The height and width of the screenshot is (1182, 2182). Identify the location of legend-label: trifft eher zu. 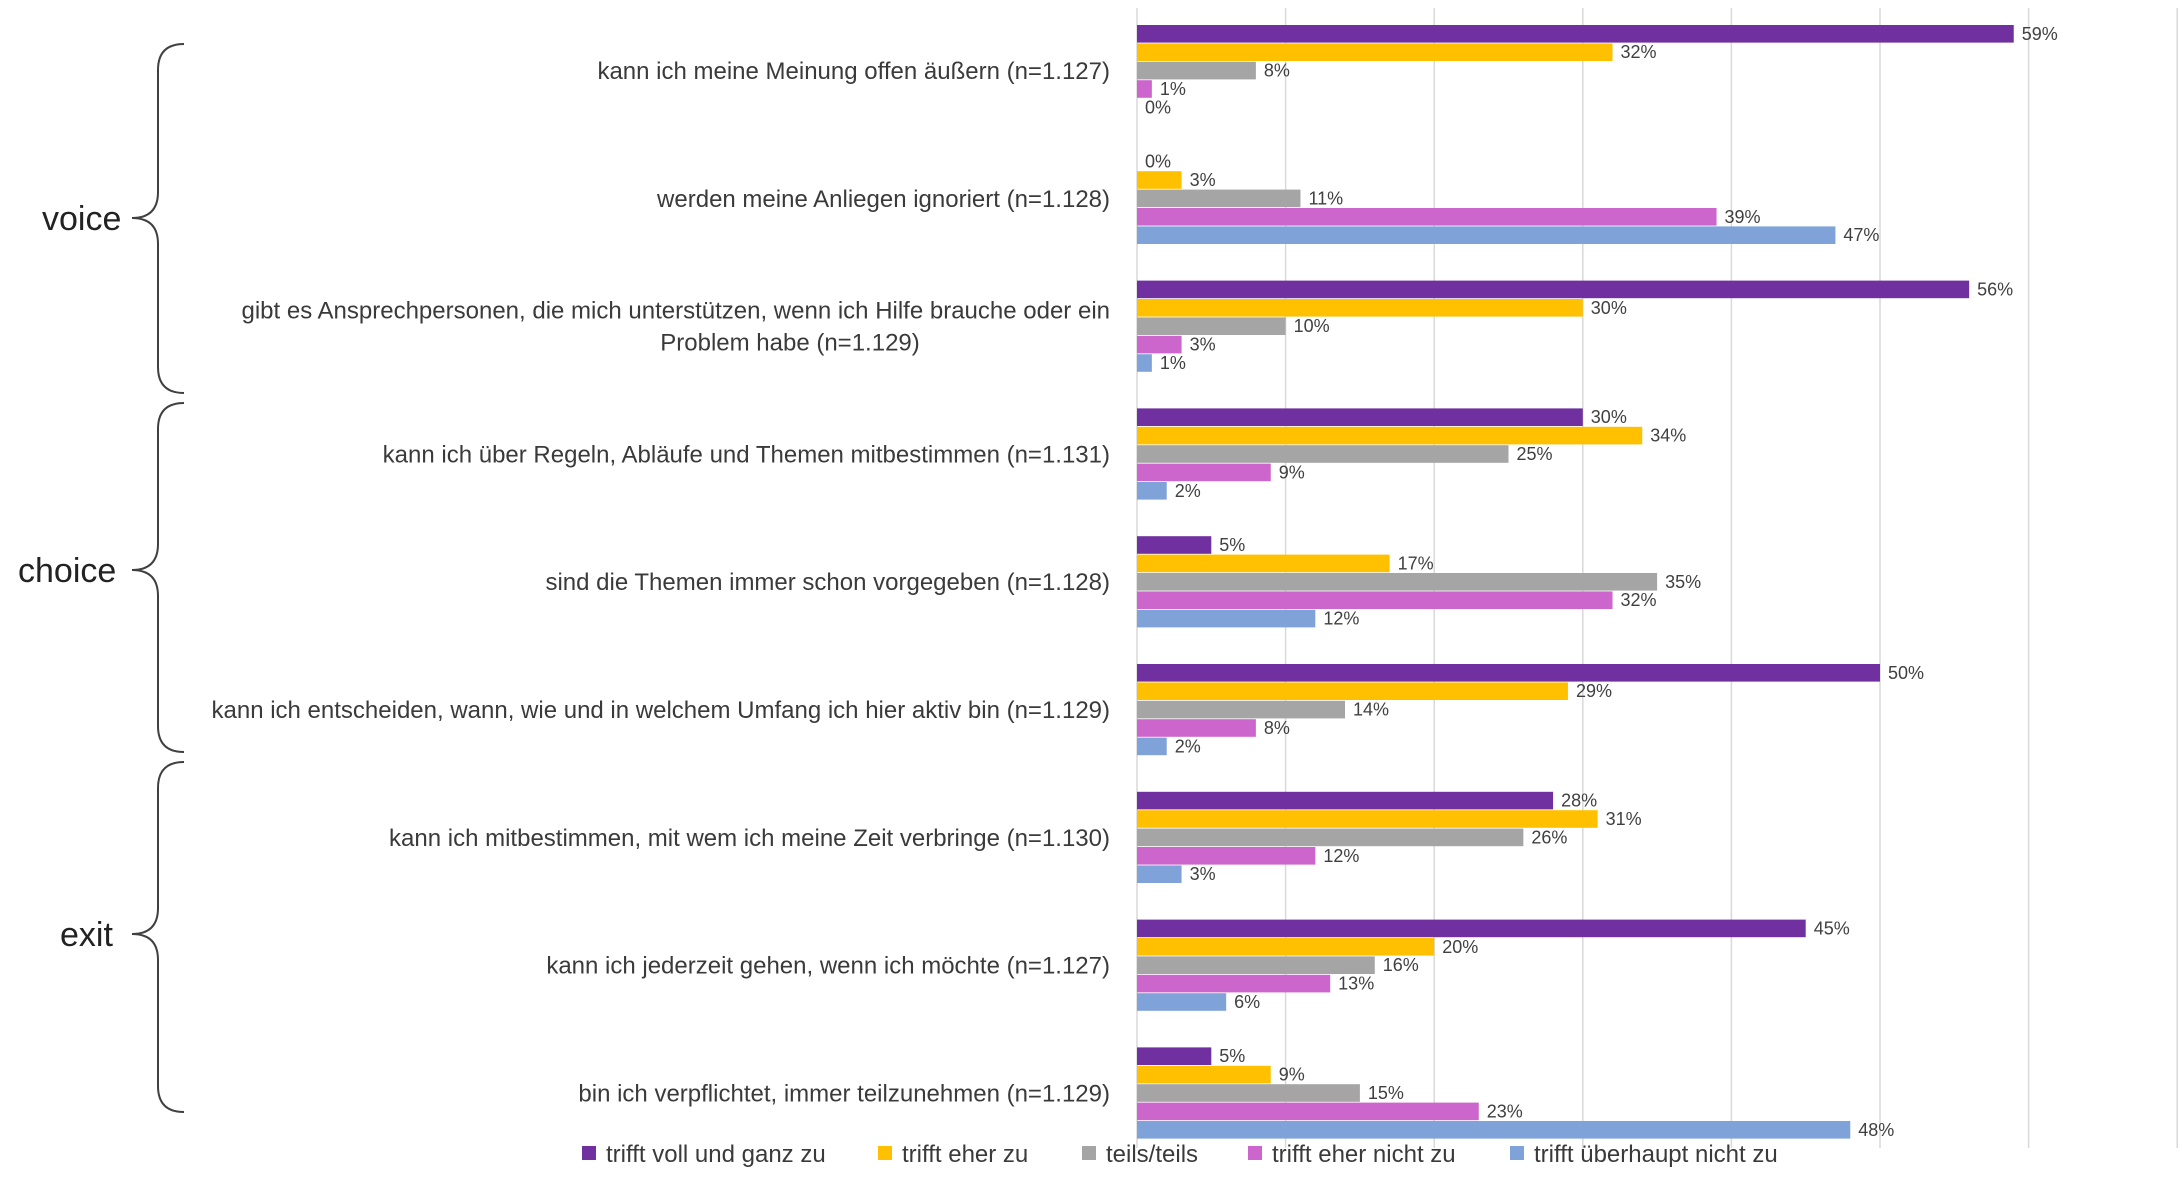
(965, 1154).